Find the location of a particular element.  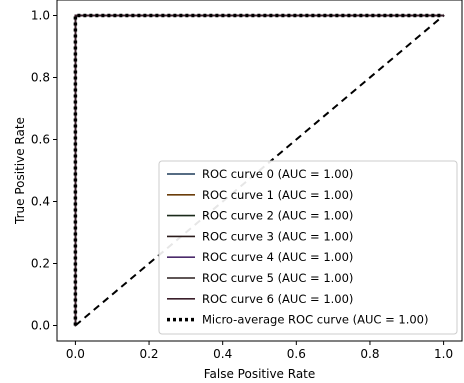

legend-entry-label: ROC curve 3 (AUC = 1.00) is located at coordinates (277, 236).